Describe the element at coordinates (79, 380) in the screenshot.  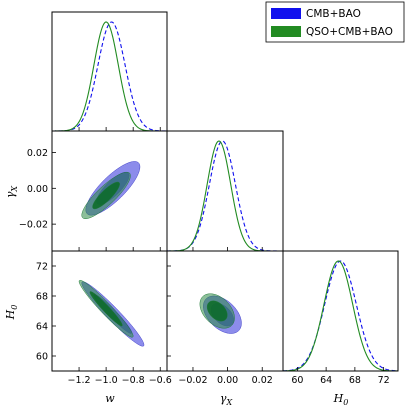
I see `x-tick-label-w: −1.2` at that location.